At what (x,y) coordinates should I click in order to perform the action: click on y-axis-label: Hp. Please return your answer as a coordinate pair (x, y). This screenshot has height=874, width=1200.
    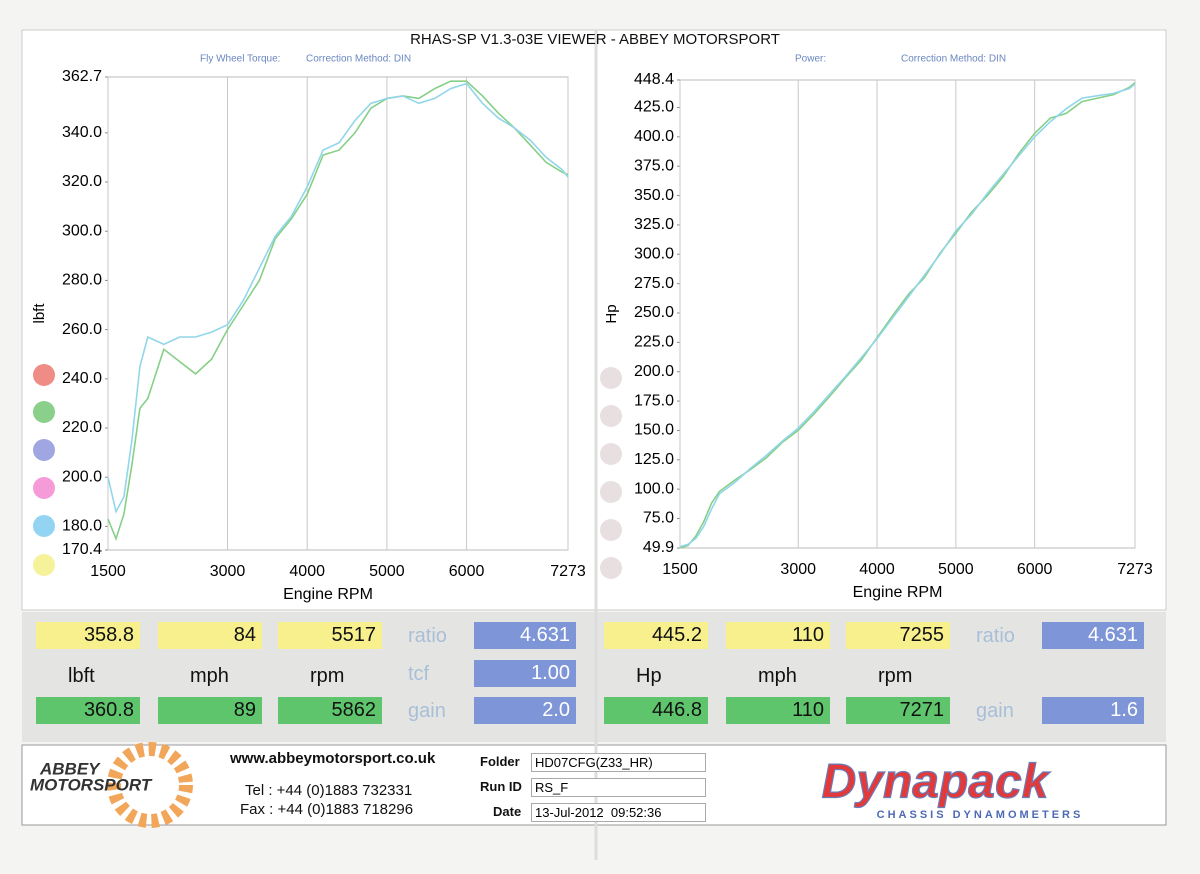
    Looking at the image, I should click on (611, 313).